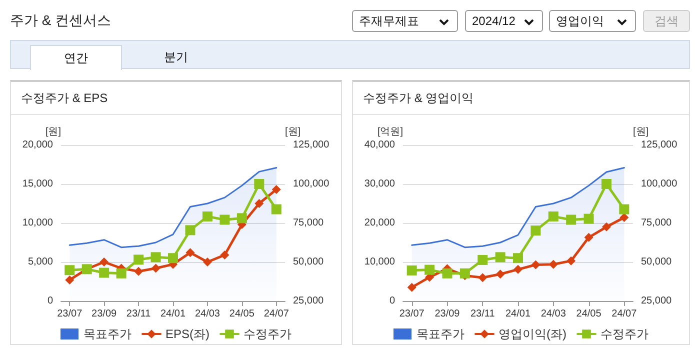  What do you see at coordinates (176, 98) in the screenshot?
I see `chart-title: 수정주가 & EPS` at bounding box center [176, 98].